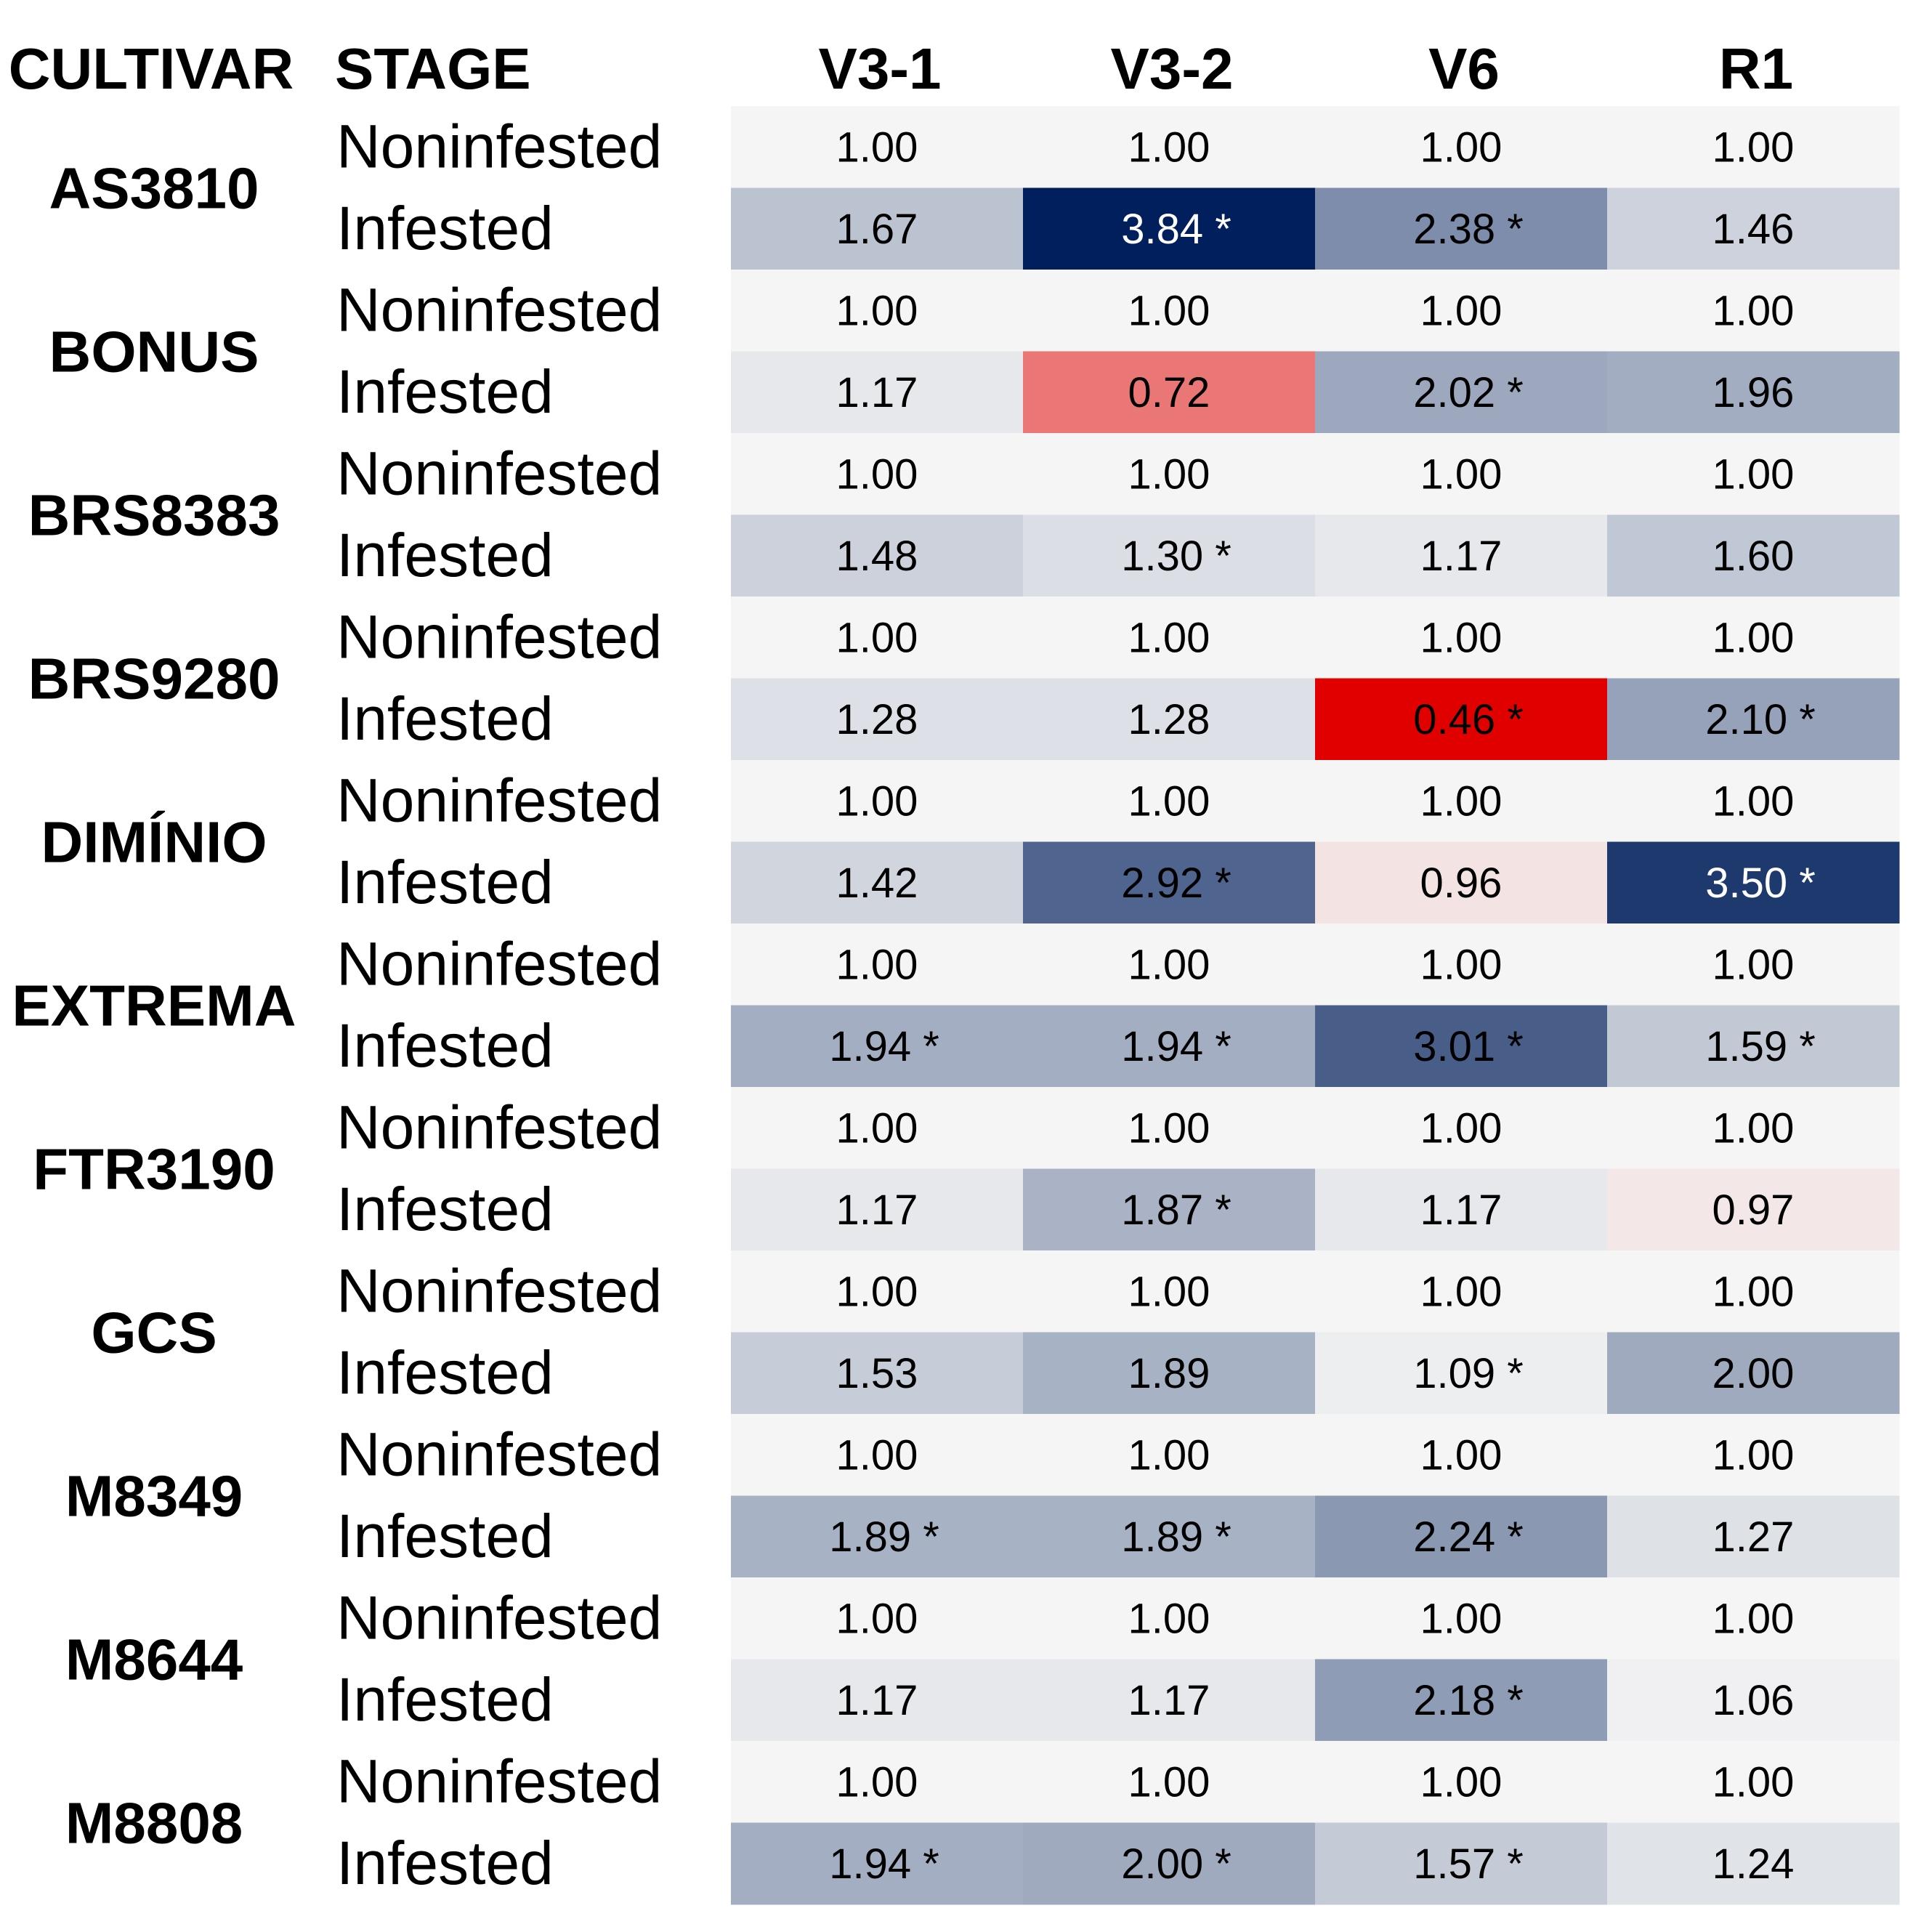  Describe the element at coordinates (1468, 1864) in the screenshot. I see `cell-value: 1.57 *` at that location.